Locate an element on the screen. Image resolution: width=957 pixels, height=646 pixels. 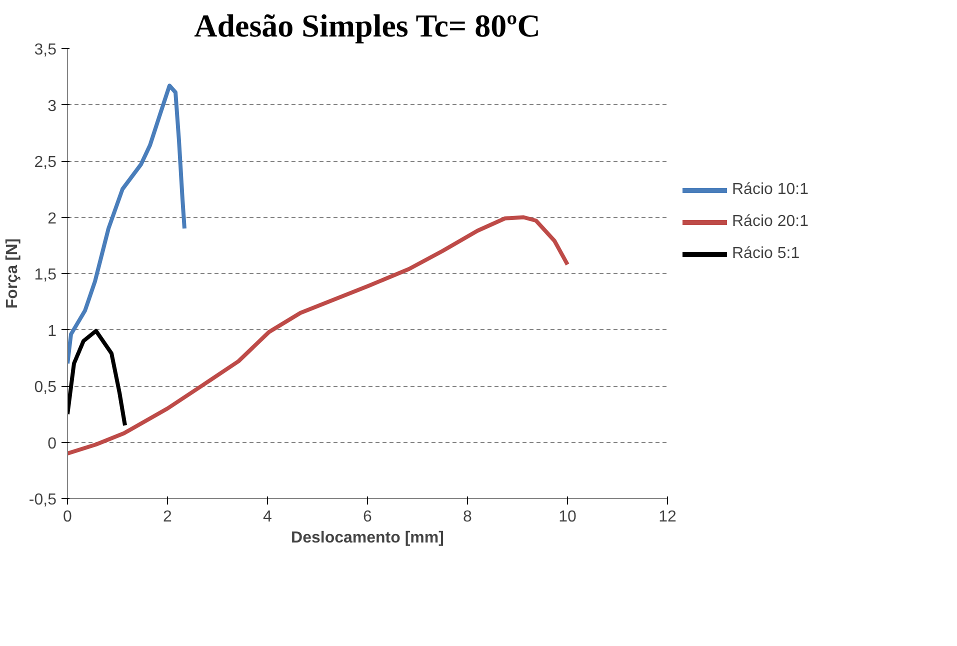
y-tick-label: 2,5 is located at coordinates (45, 162).